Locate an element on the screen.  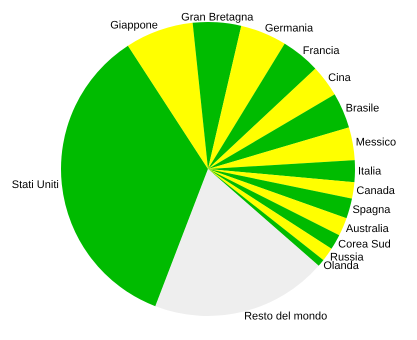
slice-label: Messico is located at coordinates (376, 142).